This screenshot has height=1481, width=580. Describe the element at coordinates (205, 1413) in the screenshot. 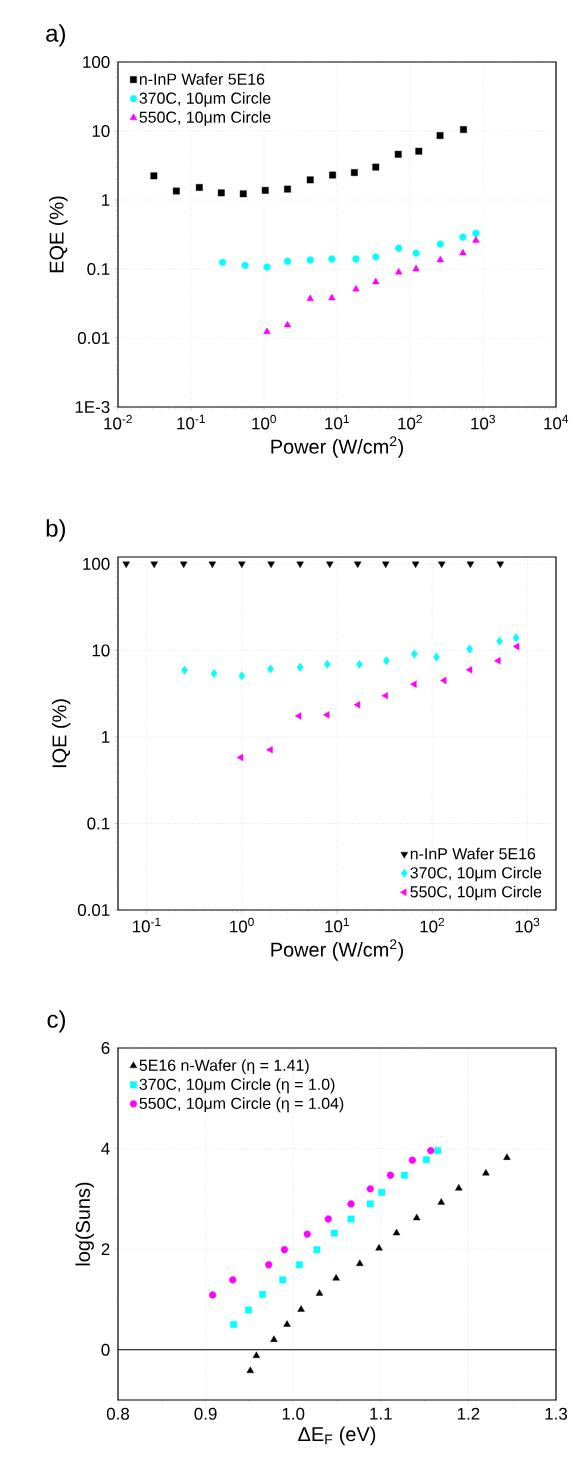

I see `x-tick-label: 0.9` at that location.